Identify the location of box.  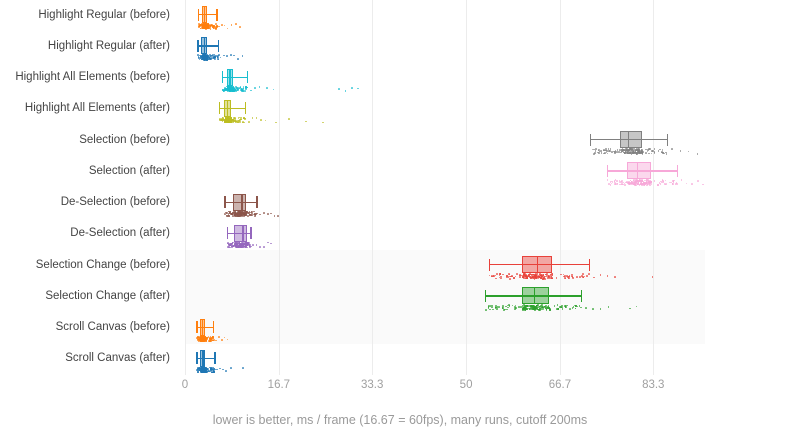
(239, 202).